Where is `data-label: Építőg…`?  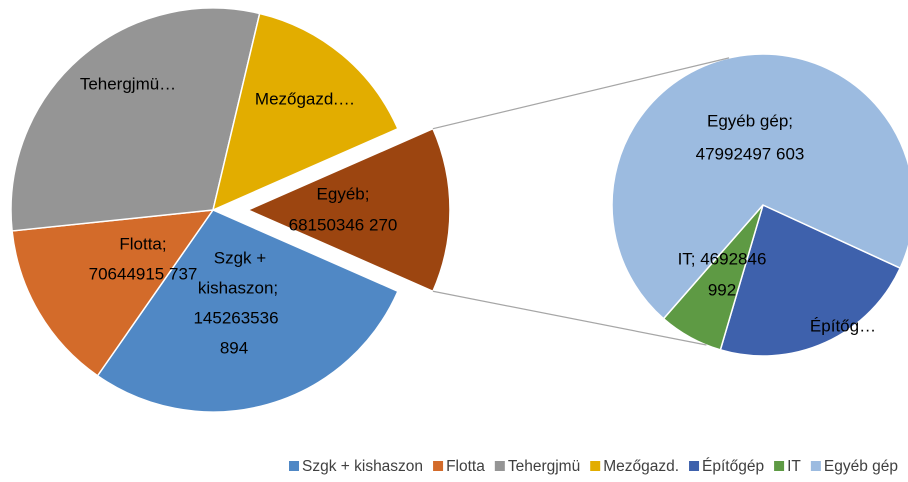
data-label: Építőg… is located at coordinates (843, 325).